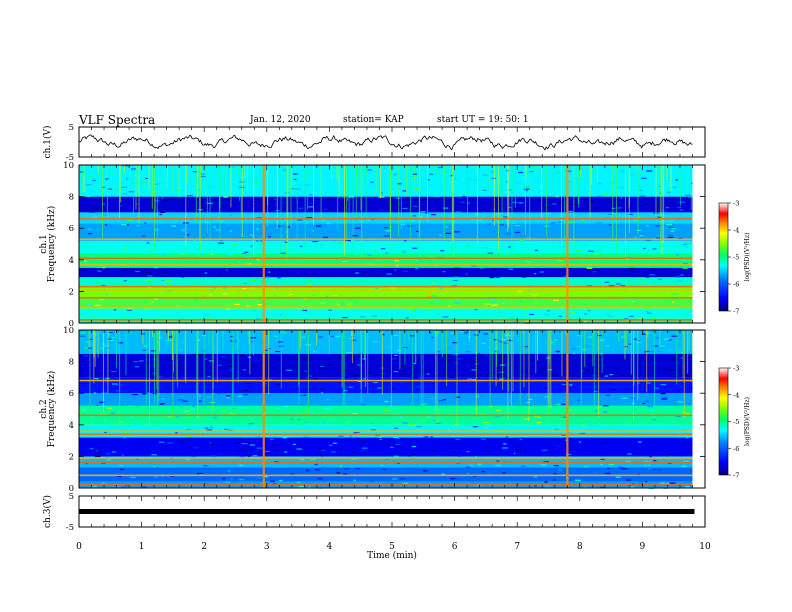 The image size is (792, 612). I want to click on spectrogram-ch1-ytick-label: 0, so click(71, 324).